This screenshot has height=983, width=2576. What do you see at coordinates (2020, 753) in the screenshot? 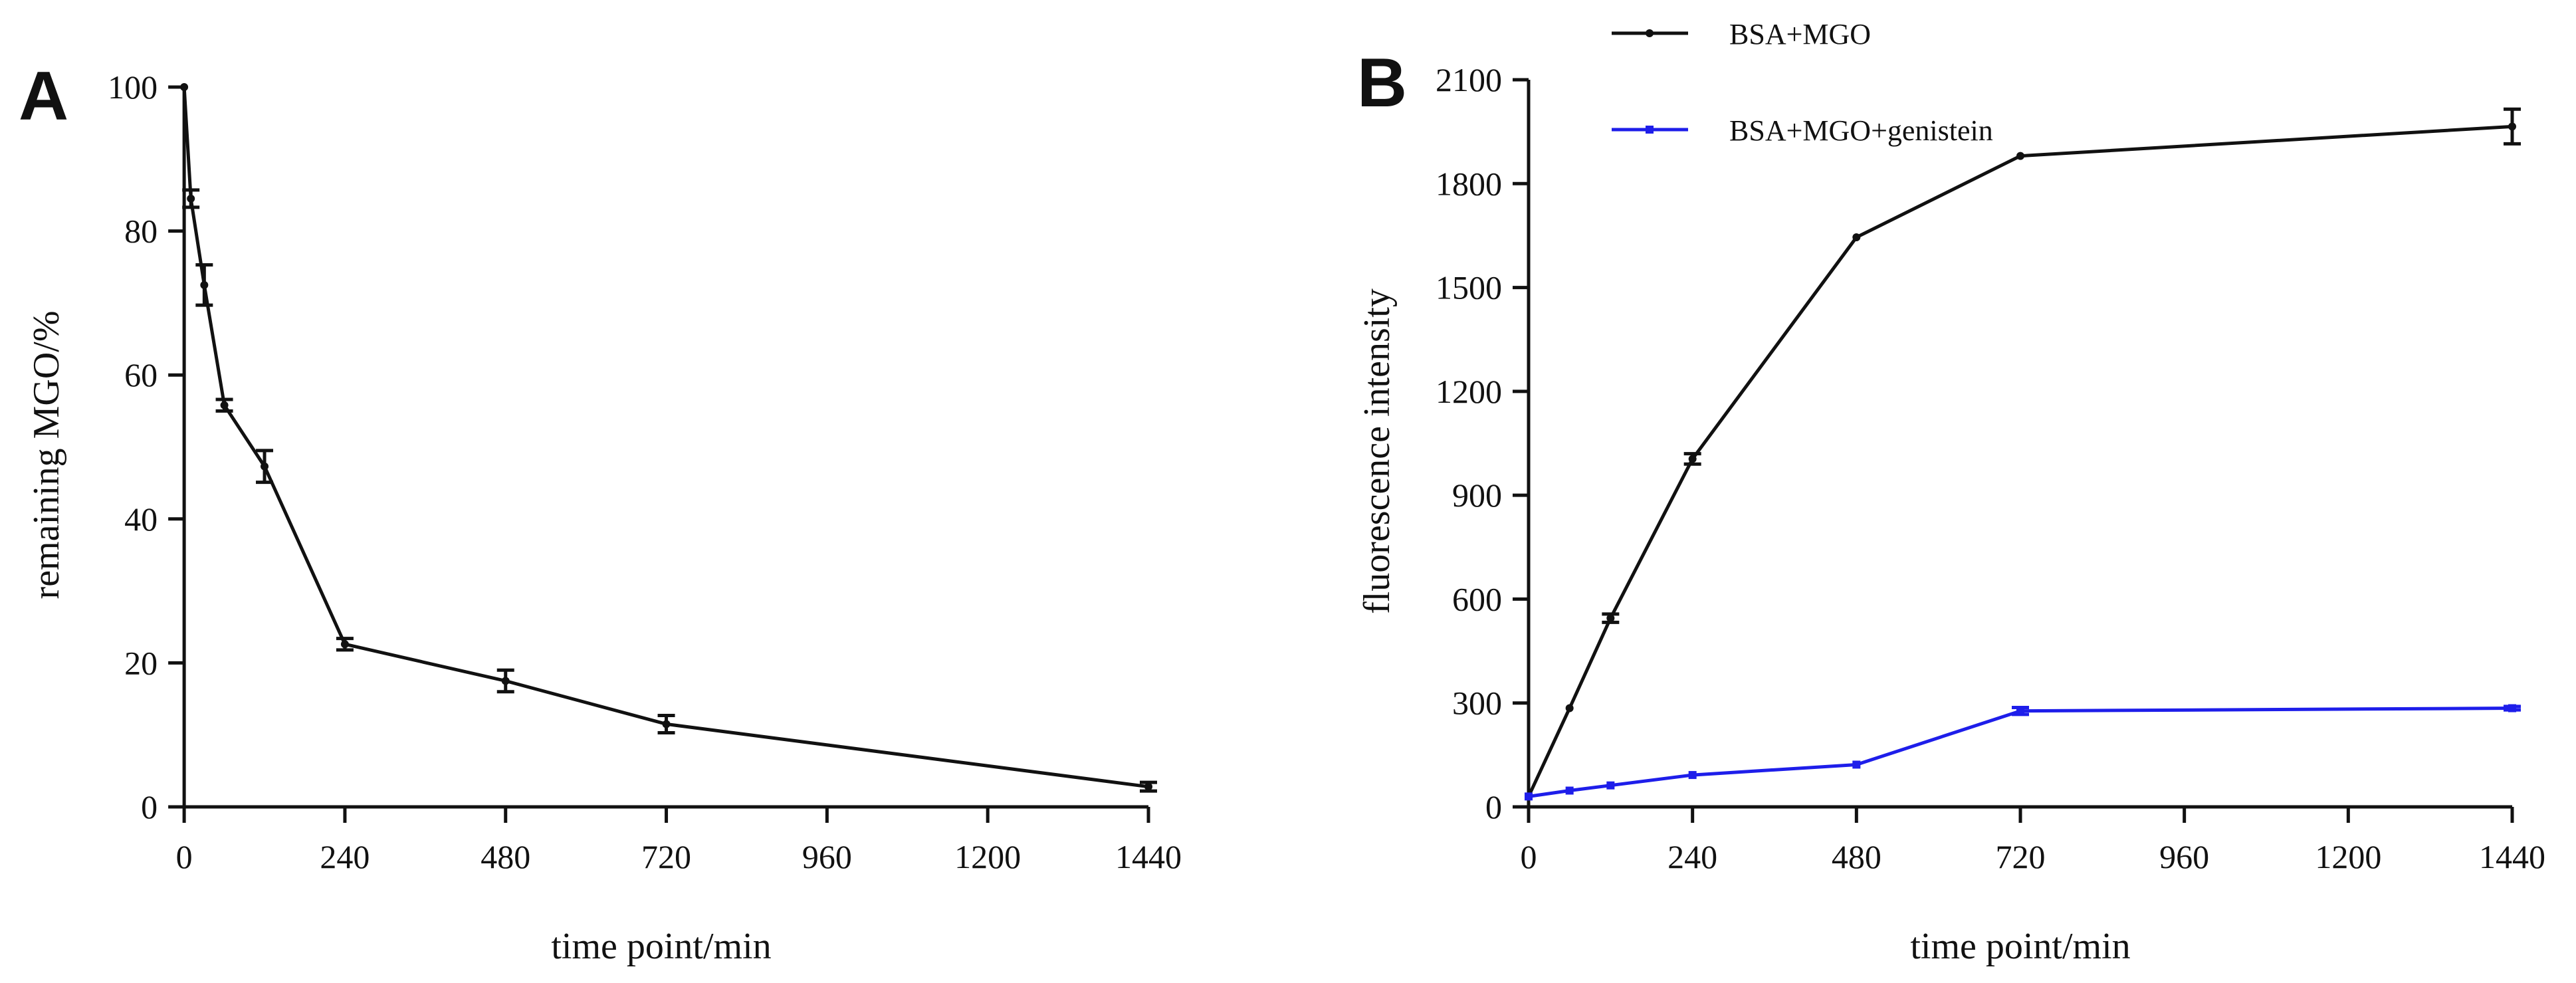
I see `series-line` at bounding box center [2020, 753].